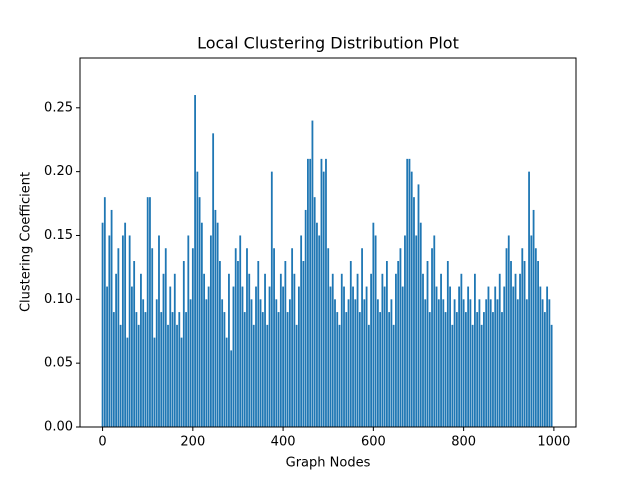  I want to click on x-tick-label: 1000, so click(553, 442).